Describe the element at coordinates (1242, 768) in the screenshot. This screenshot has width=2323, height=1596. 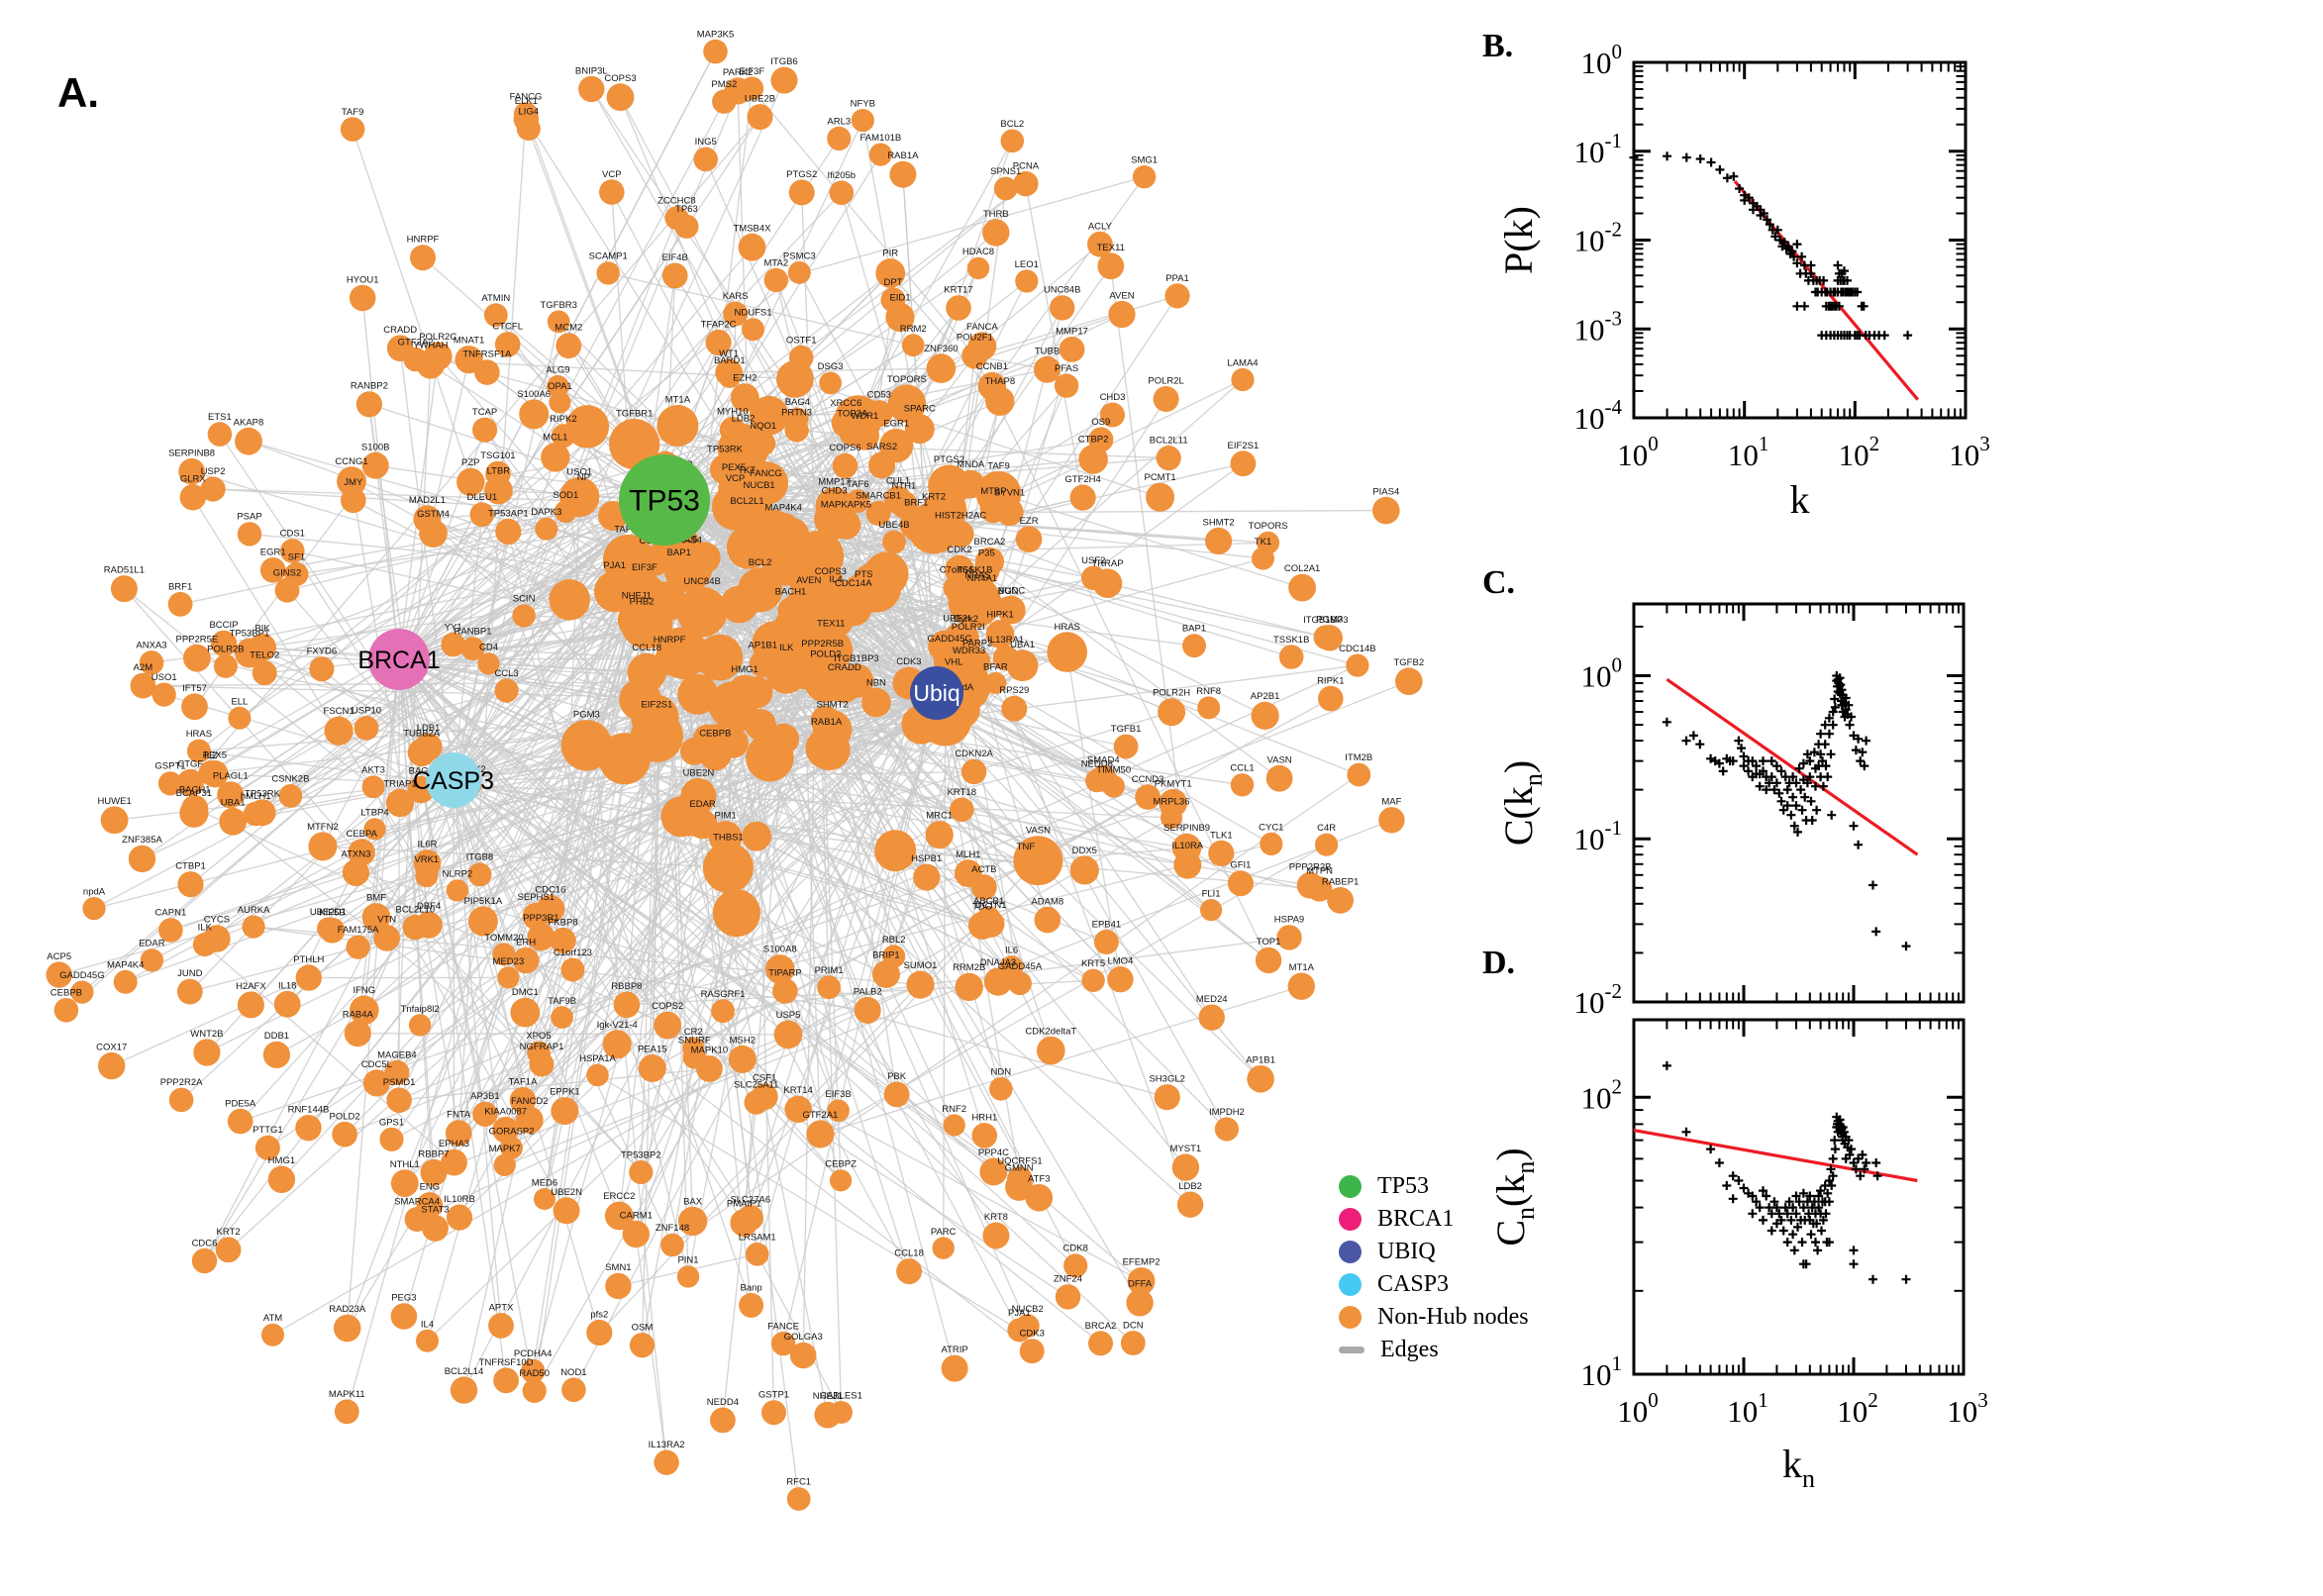
I see `gene-label: CCL1` at that location.